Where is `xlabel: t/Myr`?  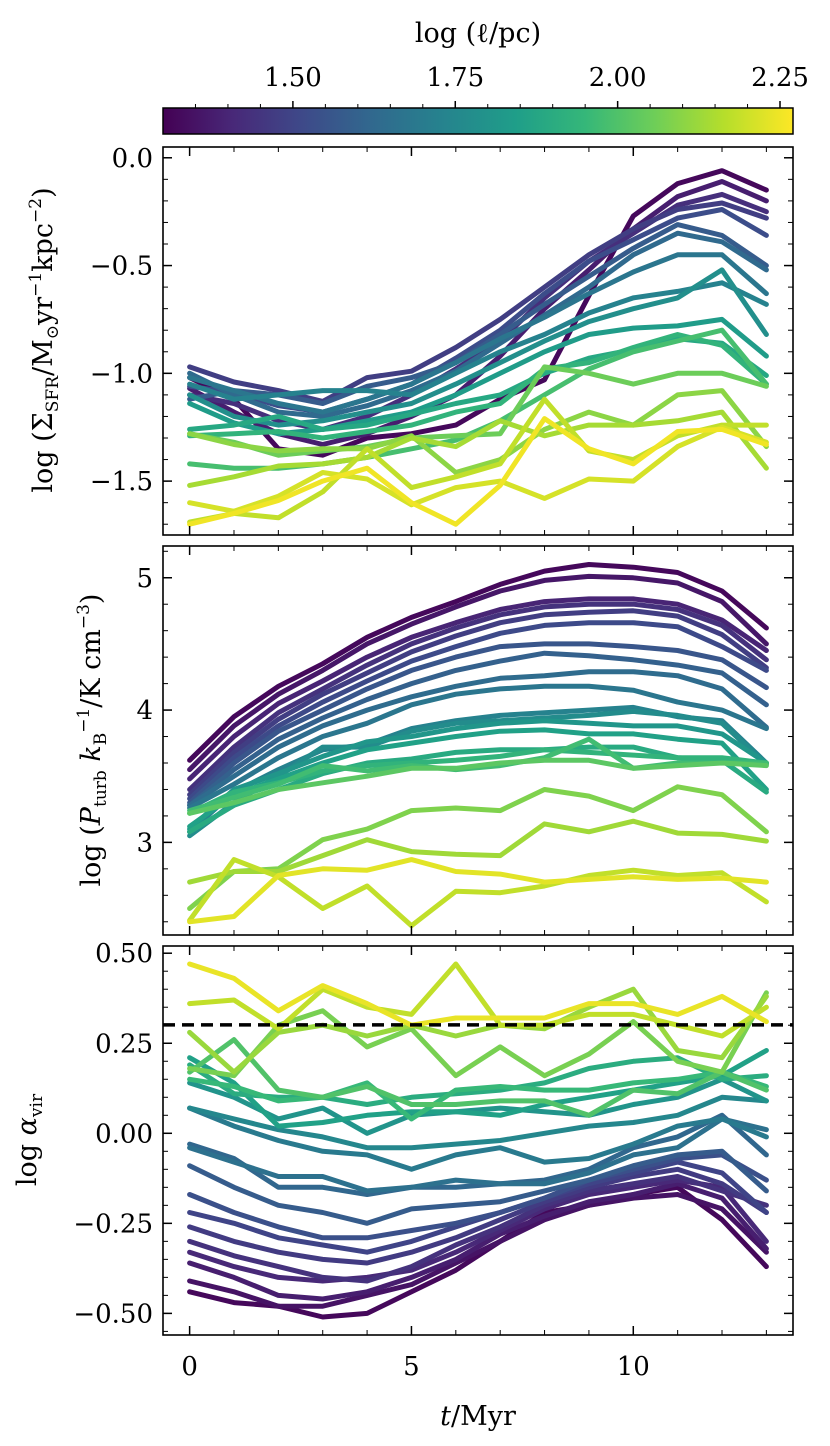
xlabel: t/Myr is located at coordinates (478, 1416).